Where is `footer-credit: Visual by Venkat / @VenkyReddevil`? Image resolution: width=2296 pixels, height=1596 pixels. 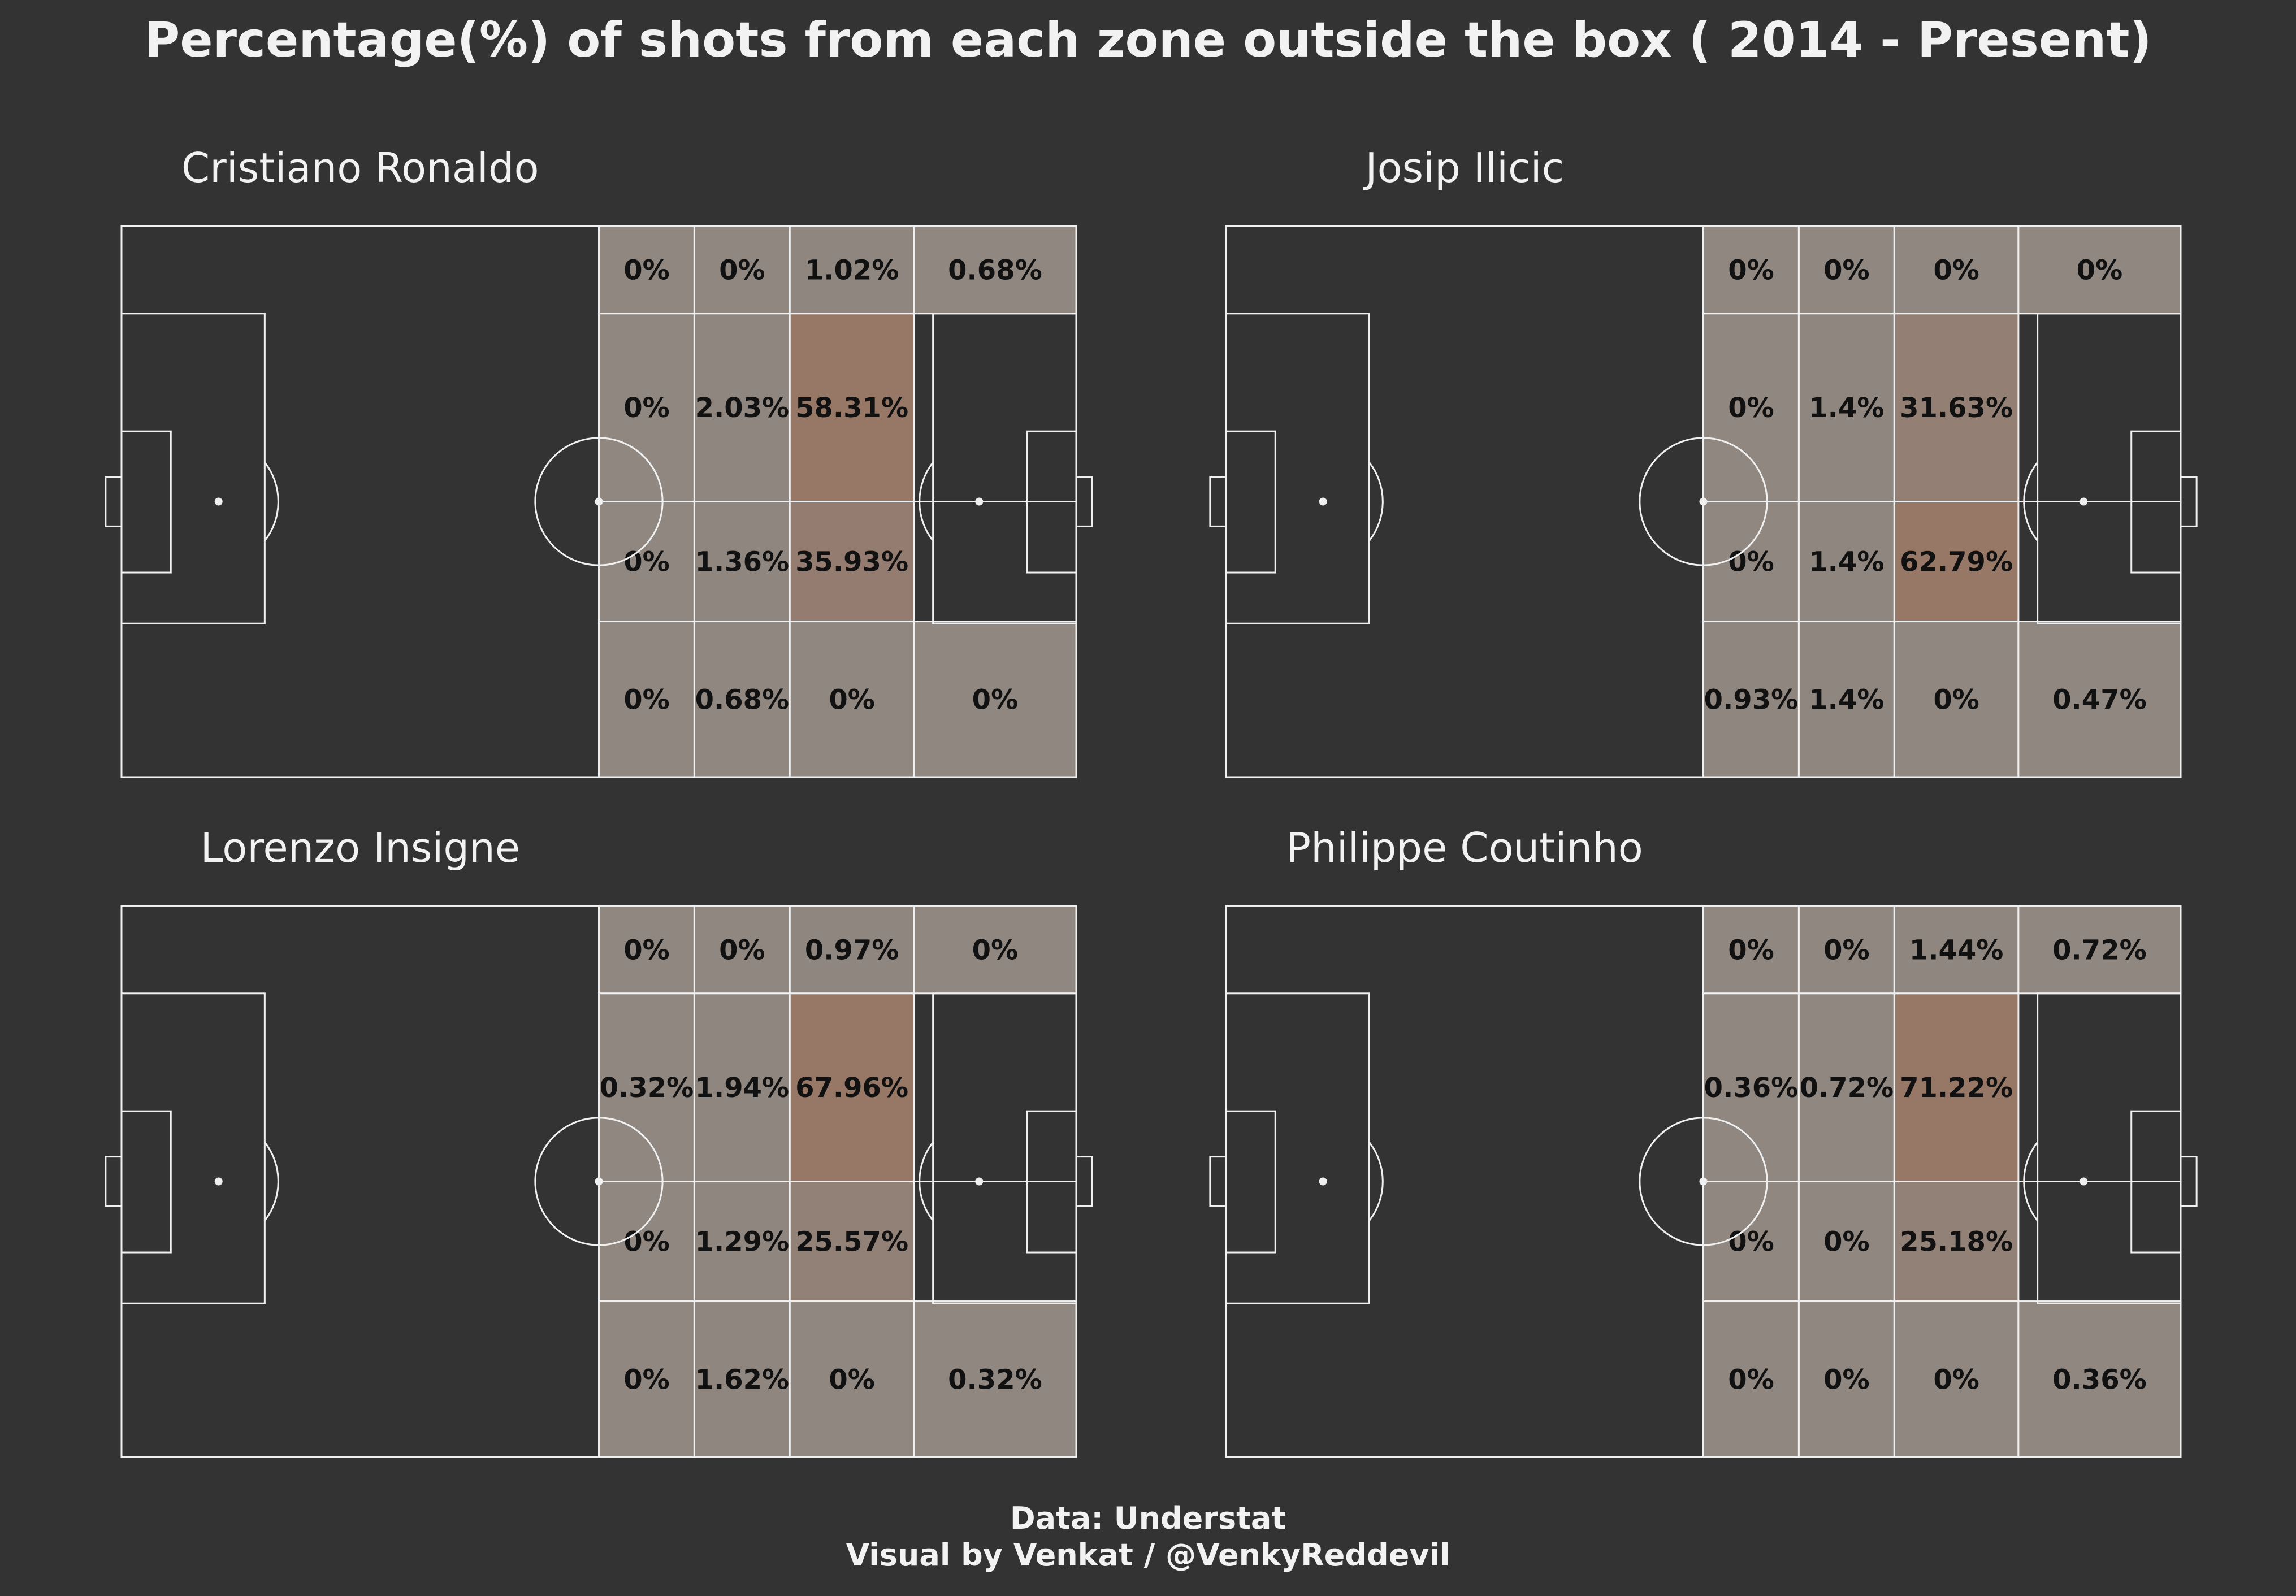
footer-credit: Visual by Venkat / @VenkyReddevil is located at coordinates (1148, 1555).